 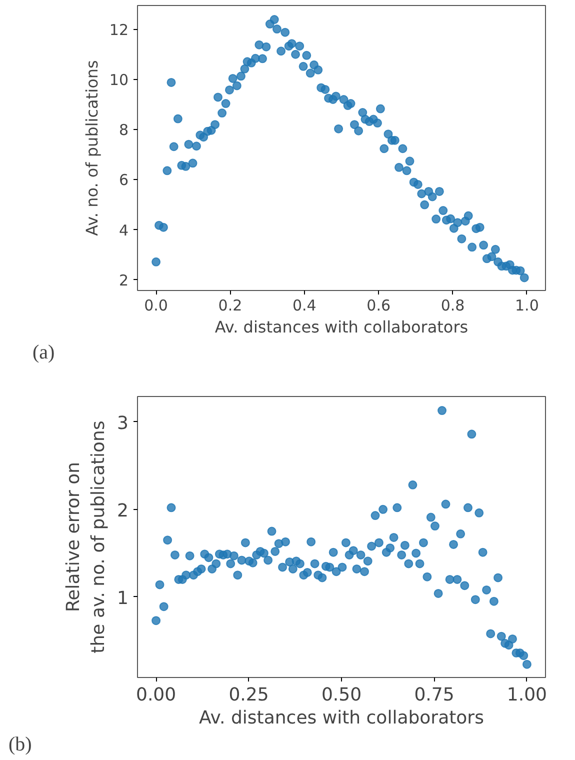 What do you see at coordinates (119, 29) in the screenshot?
I see `y-tick-label: 12` at bounding box center [119, 29].